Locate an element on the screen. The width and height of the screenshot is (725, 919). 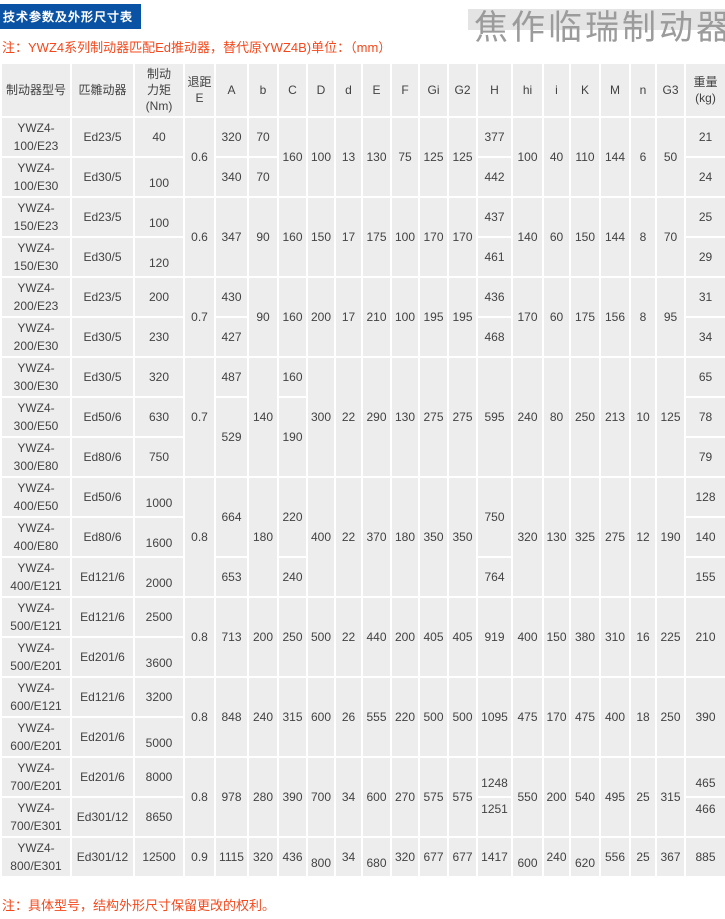
table-cell: 31 is located at coordinates (704, 297).